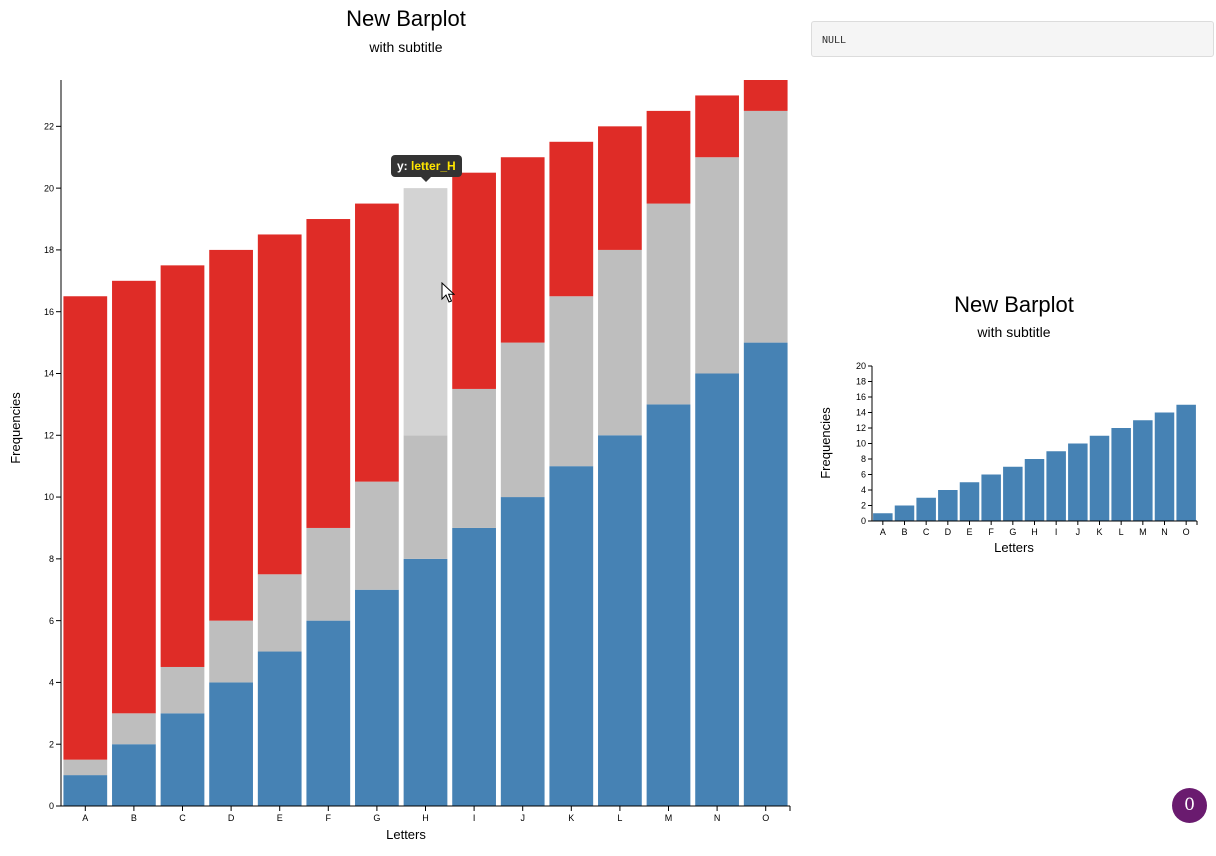 This screenshot has width=1216, height=856. What do you see at coordinates (1012, 39) in the screenshot?
I see `console-output: NULL` at bounding box center [1012, 39].